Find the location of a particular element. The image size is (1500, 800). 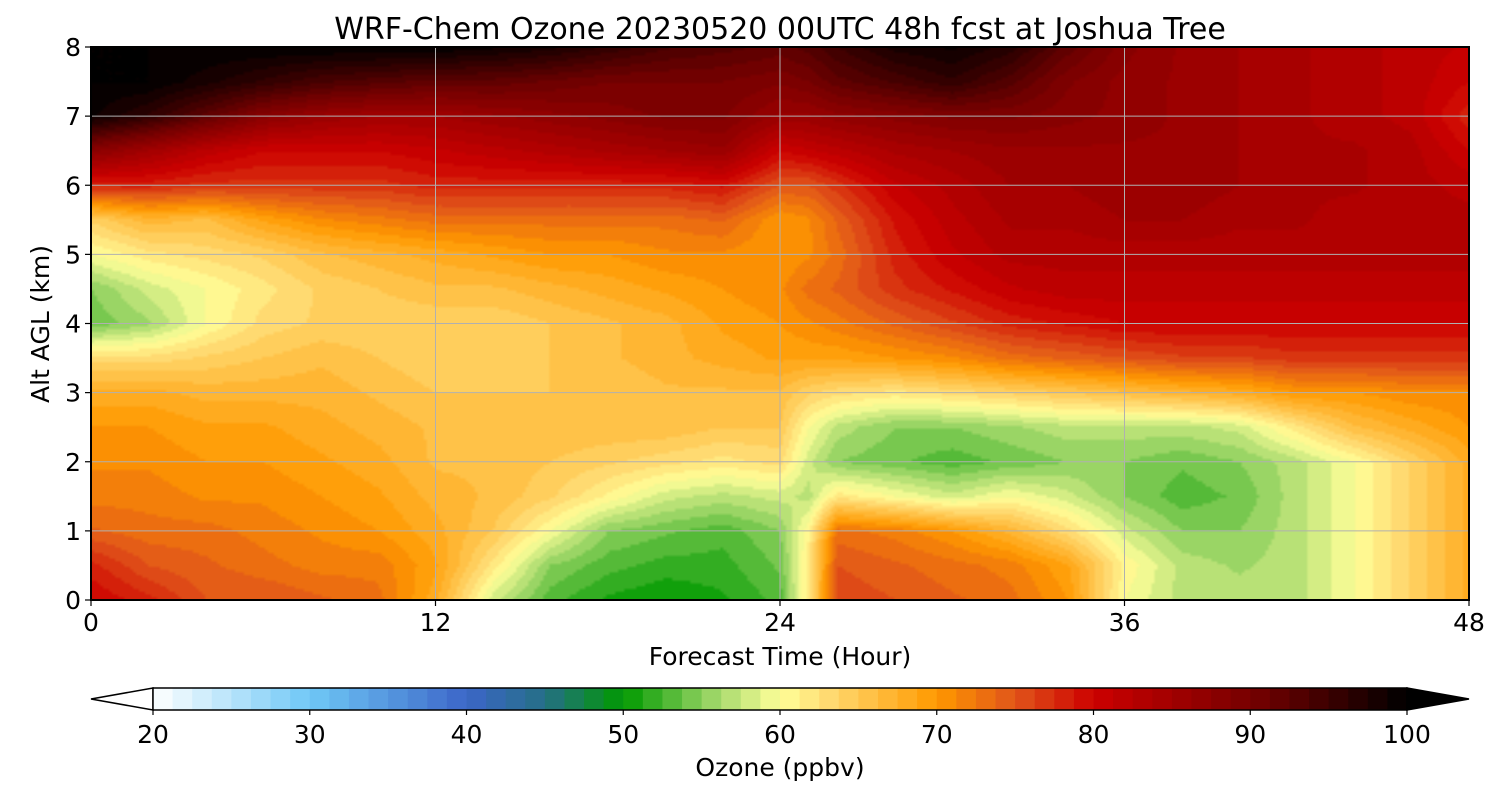

colorbar-ticks: 20 30 40 50 60 70 80 90 100 is located at coordinates (784, 729).